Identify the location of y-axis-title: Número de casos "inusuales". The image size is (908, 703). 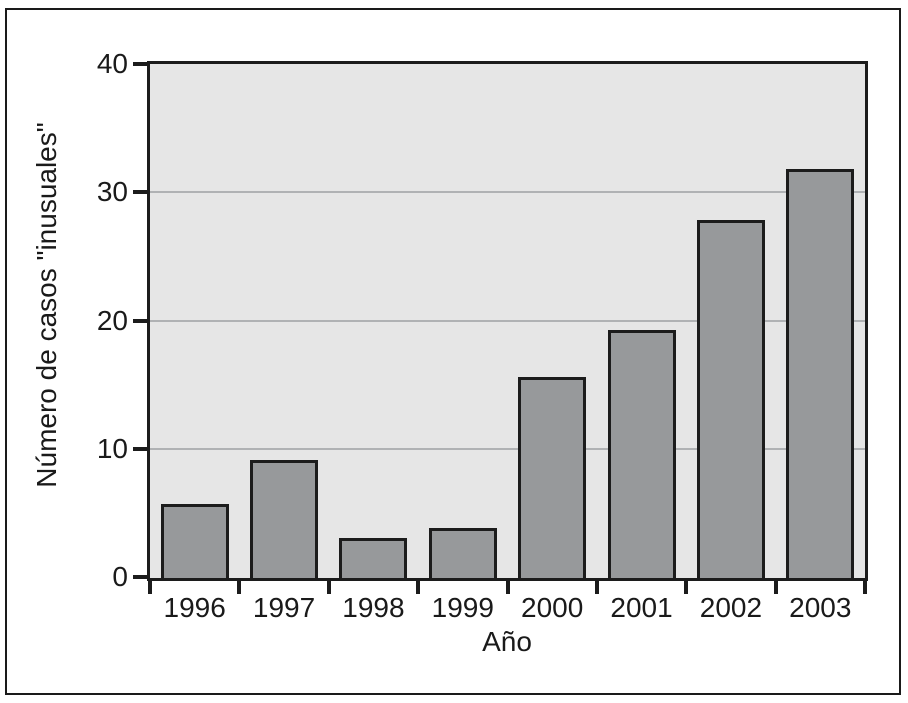
(46, 305).